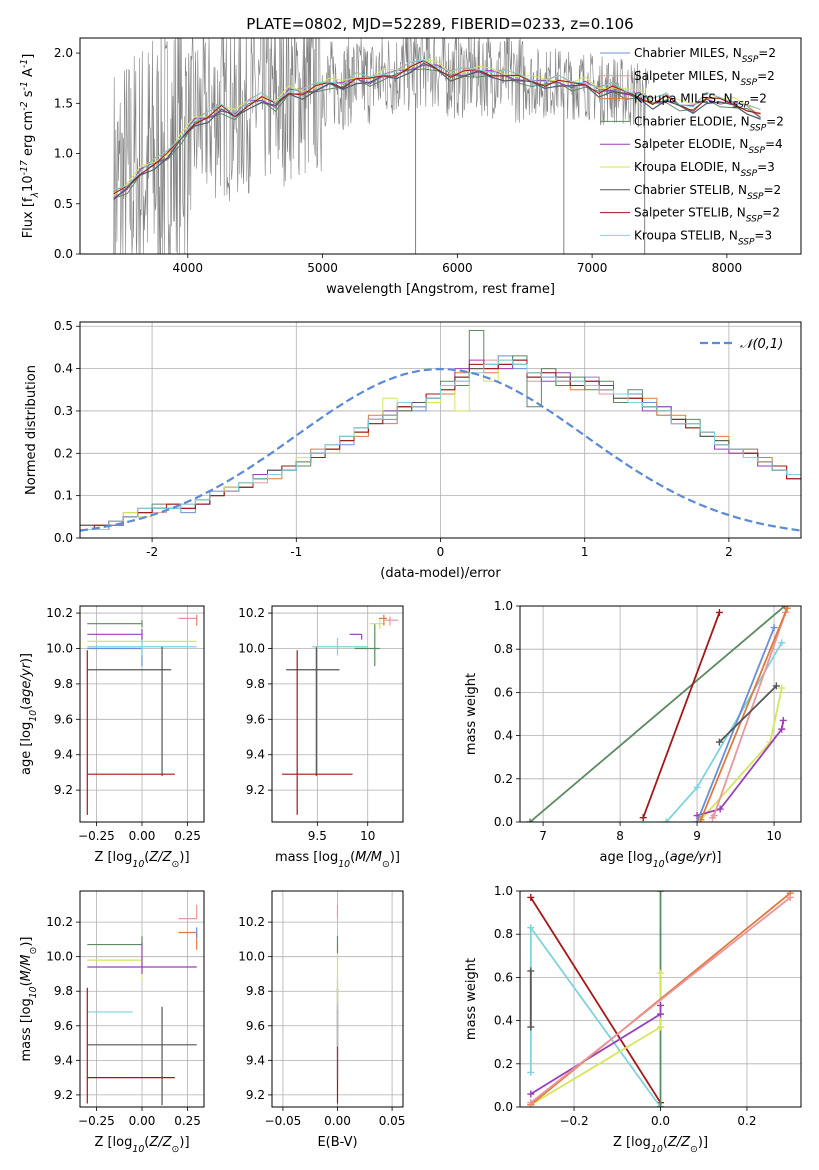 The image size is (819, 1170). What do you see at coordinates (471, 999) in the screenshot?
I see `y-axis-label: mass weight` at bounding box center [471, 999].